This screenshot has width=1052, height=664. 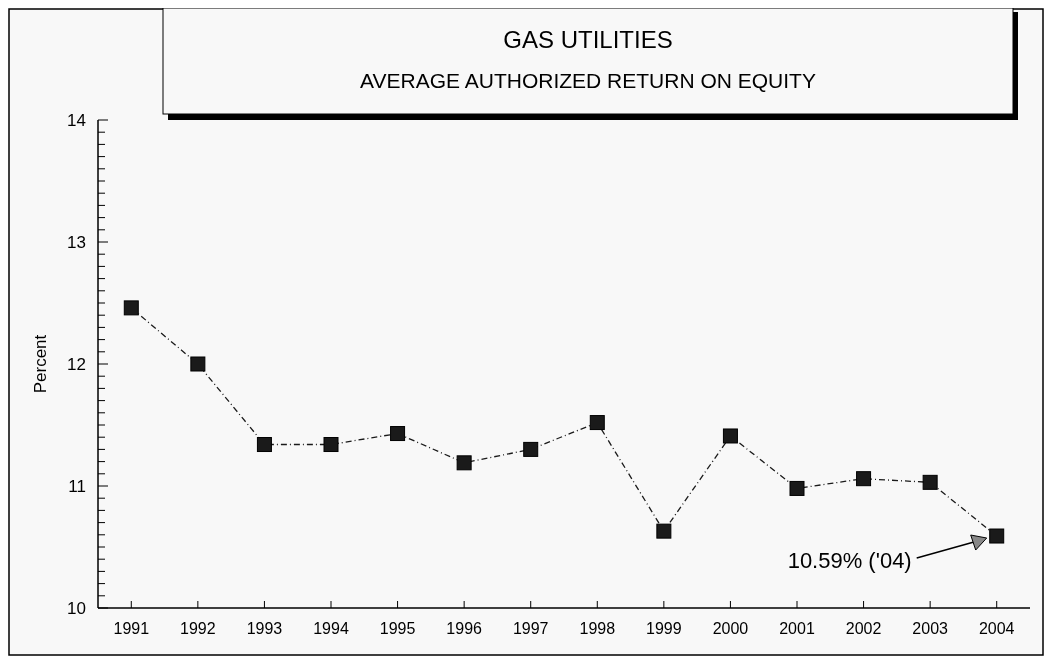 I want to click on y-tick-label: 14, so click(x=76, y=120).